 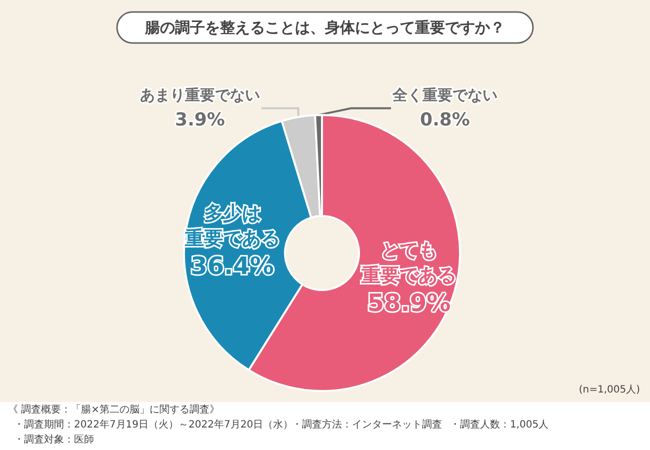 I want to click on slice-label: とても重要である, so click(x=408, y=262).